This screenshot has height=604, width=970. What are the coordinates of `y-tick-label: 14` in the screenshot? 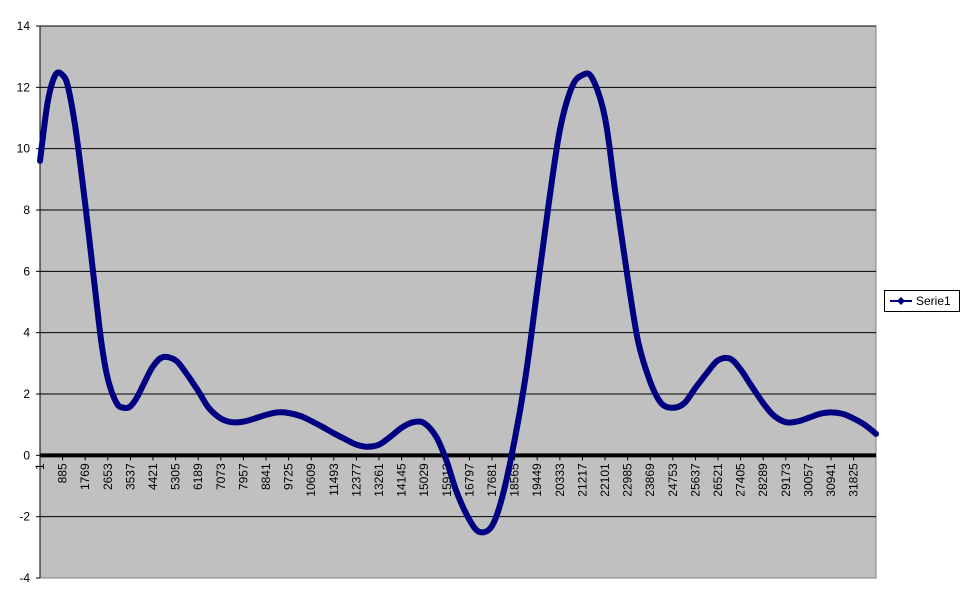 It's located at (24, 26).